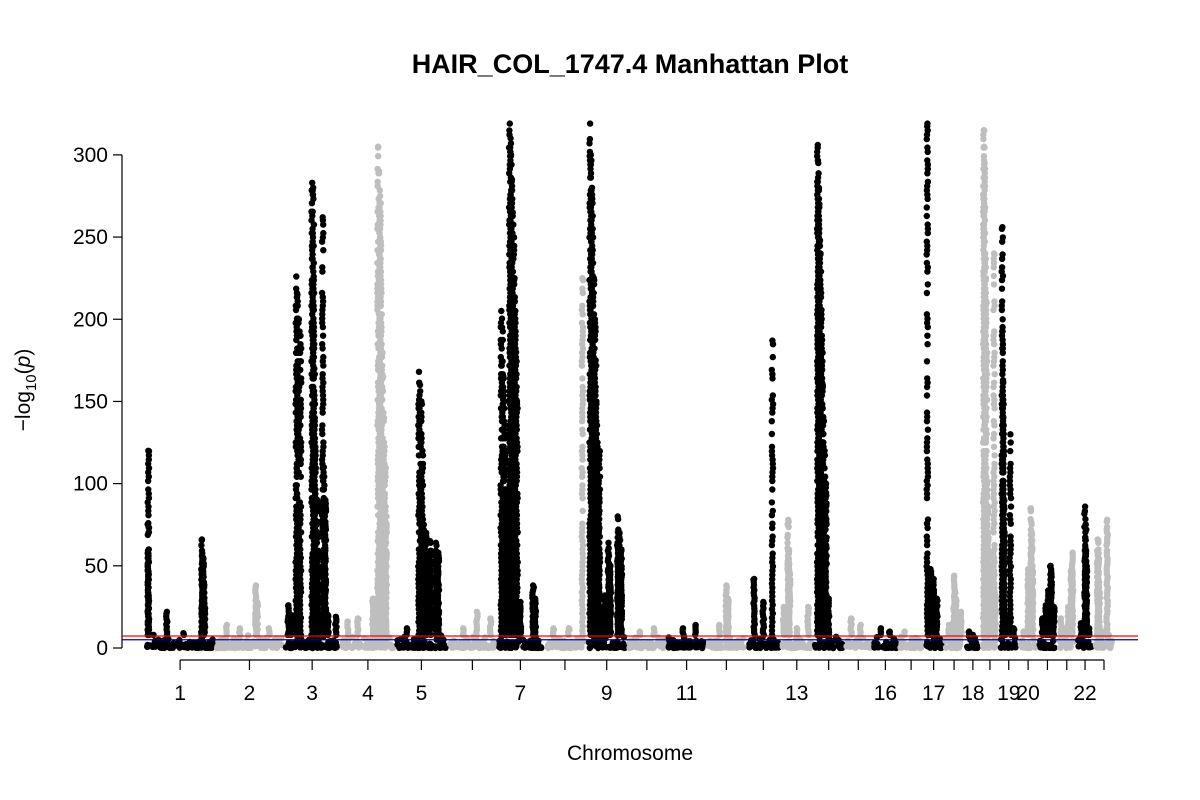 Image resolution: width=1200 pixels, height=800 pixels. Describe the element at coordinates (102, 648) in the screenshot. I see `y-tick-label: 0` at that location.